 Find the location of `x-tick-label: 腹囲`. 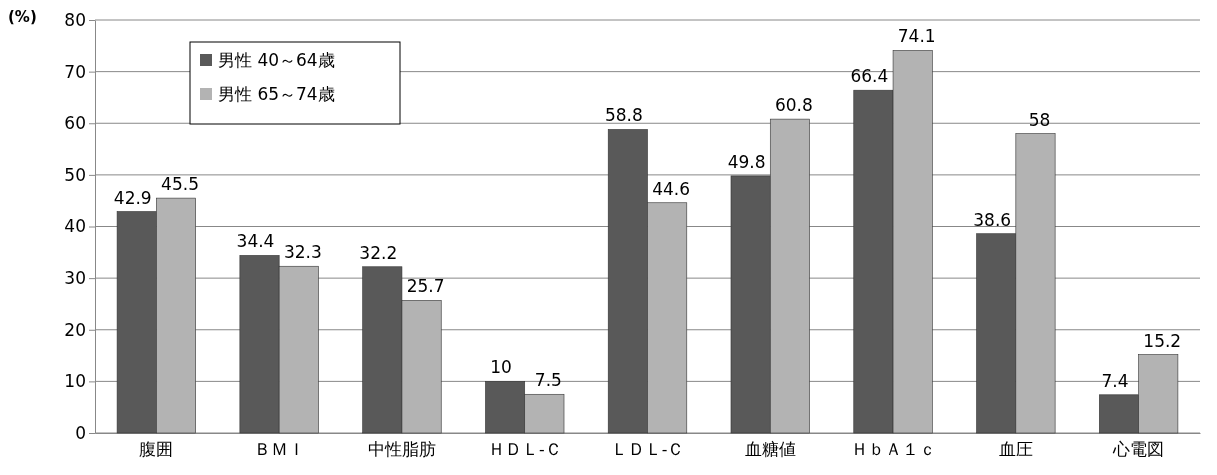

x-tick-label: 腹囲 is located at coordinates (156, 449).